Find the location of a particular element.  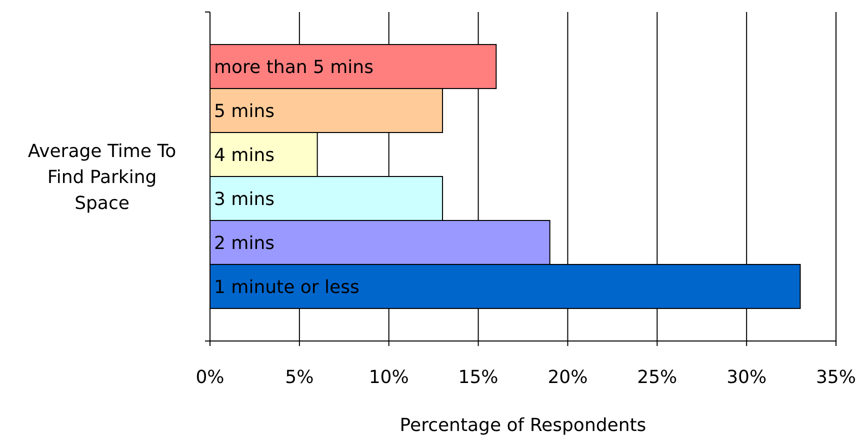

x-tick-label: 25% is located at coordinates (657, 377).